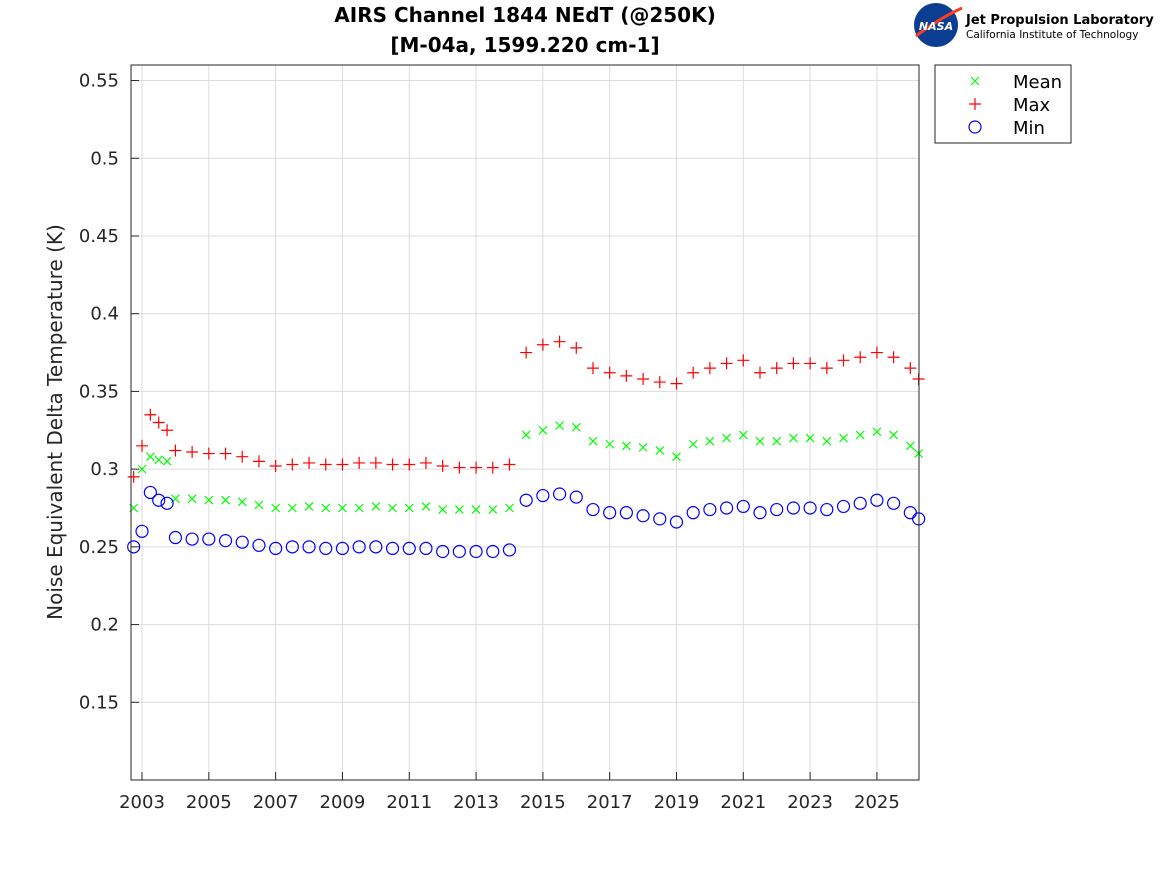 Image resolution: width=1167 pixels, height=880 pixels. Describe the element at coordinates (524, 45) in the screenshot. I see `chart-title-line2: [M-04a, 1599.220 cm-1]` at that location.